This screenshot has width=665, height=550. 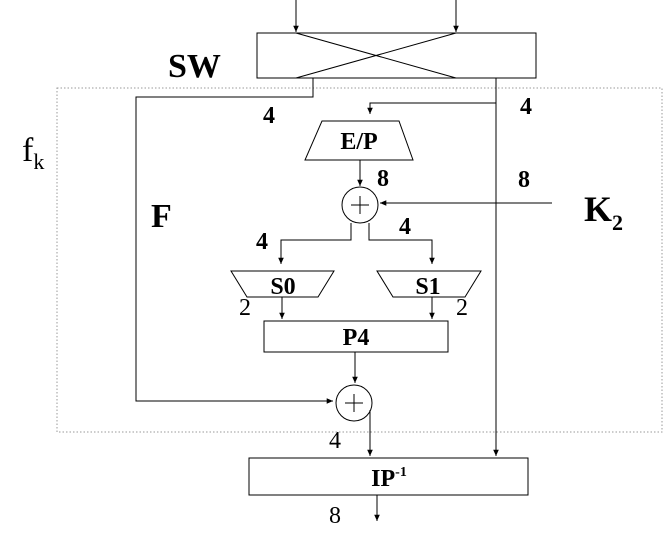 I want to click on s1-input-width: 4, so click(x=405, y=227).